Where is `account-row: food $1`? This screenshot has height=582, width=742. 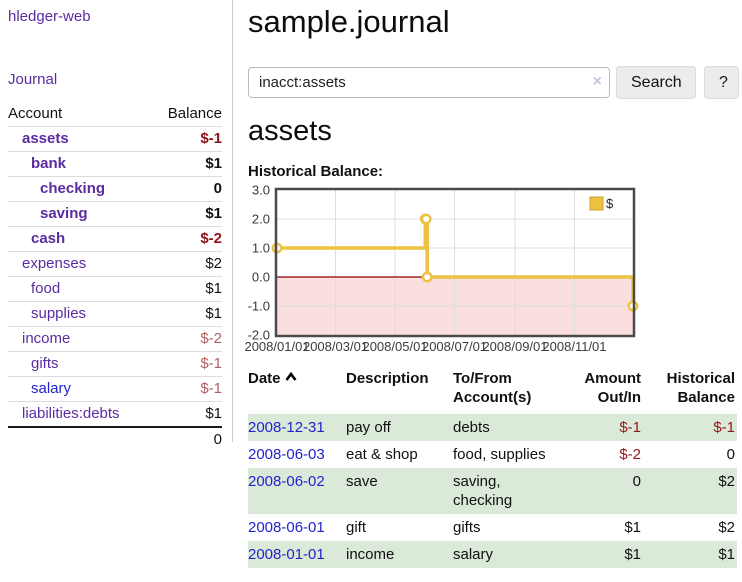 account-row: food $1 is located at coordinates (115, 289).